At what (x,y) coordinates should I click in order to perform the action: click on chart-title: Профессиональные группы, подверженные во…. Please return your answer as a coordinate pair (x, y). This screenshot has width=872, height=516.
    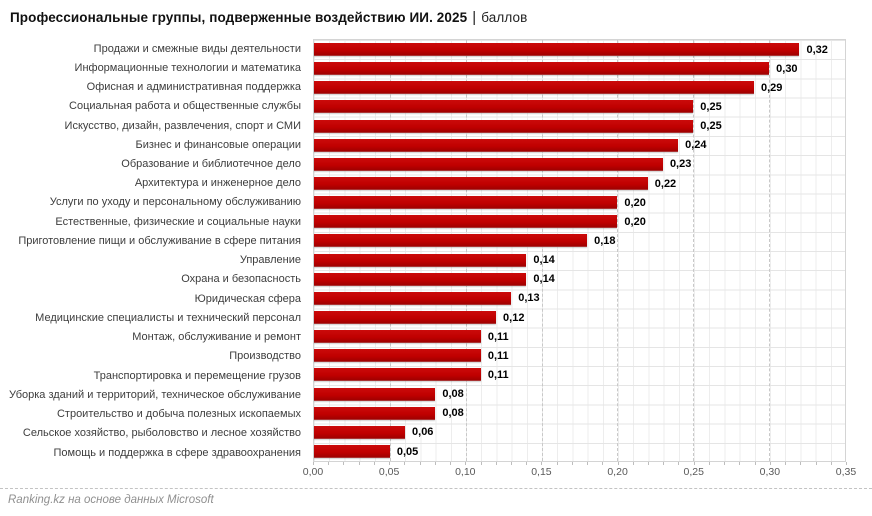
    Looking at the image, I should click on (268, 17).